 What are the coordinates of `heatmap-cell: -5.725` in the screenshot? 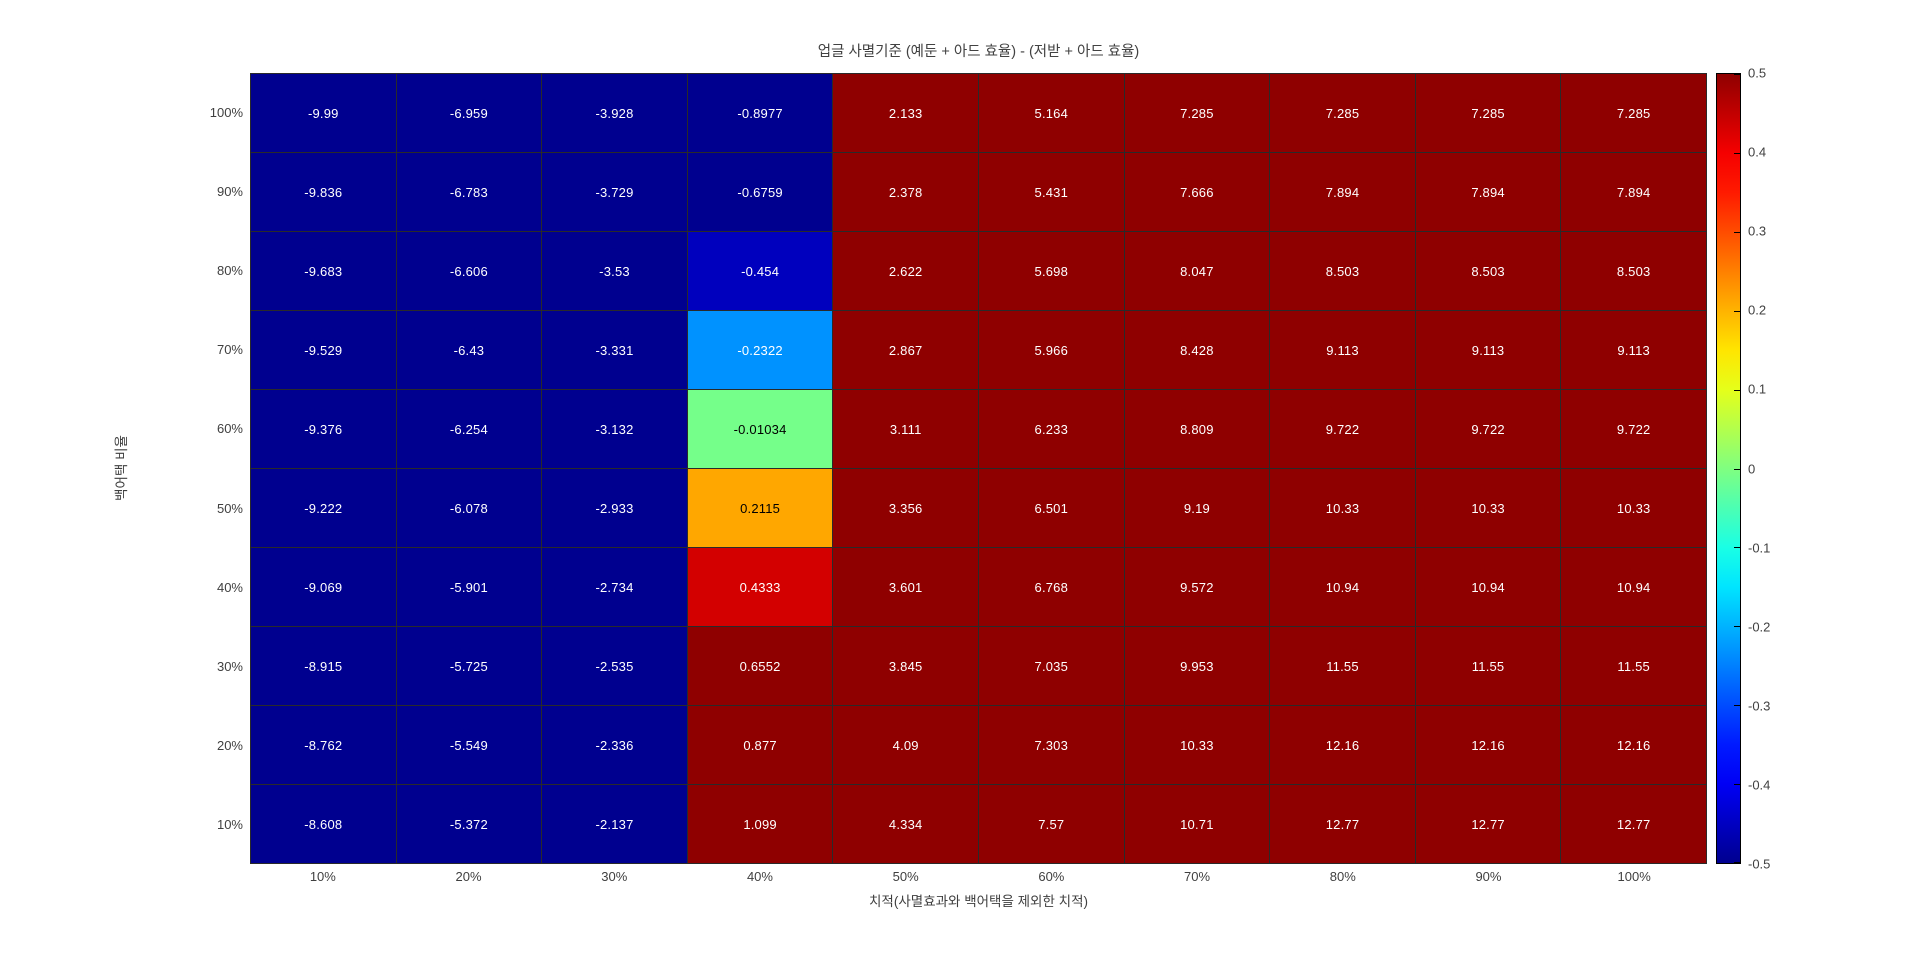 It's located at (469, 666).